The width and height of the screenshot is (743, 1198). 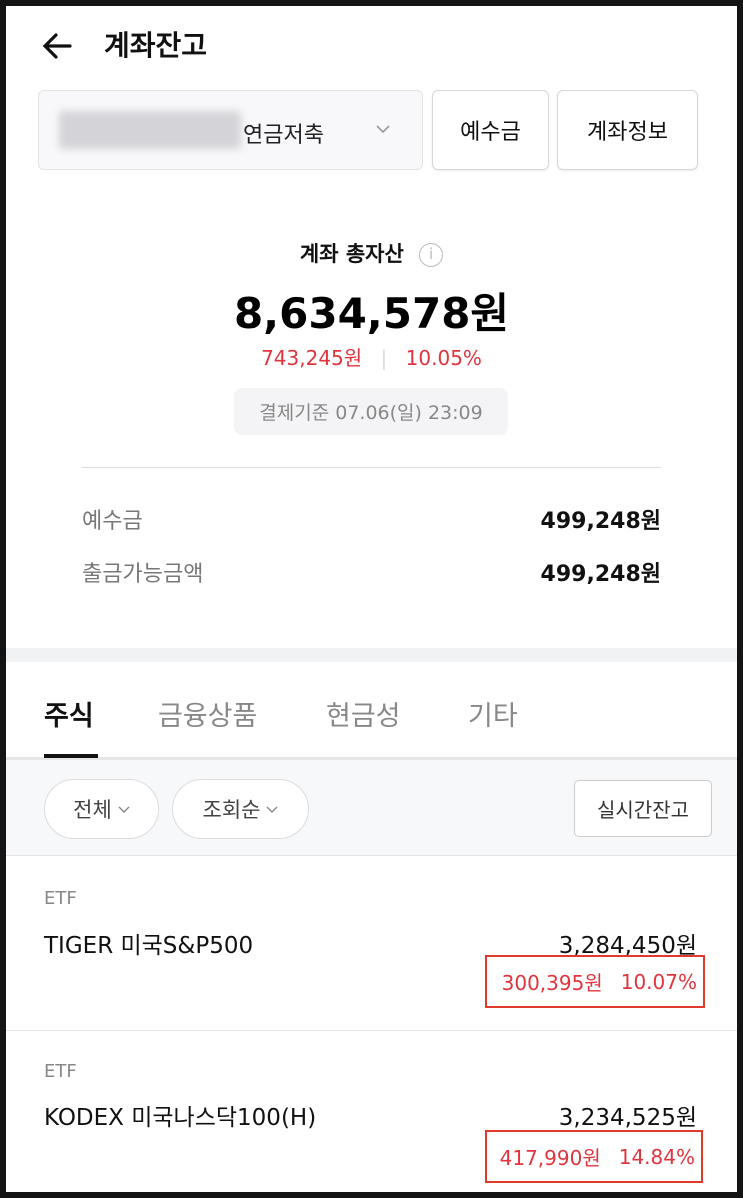 I want to click on profit-amount: 743,245원, so click(x=312, y=358).